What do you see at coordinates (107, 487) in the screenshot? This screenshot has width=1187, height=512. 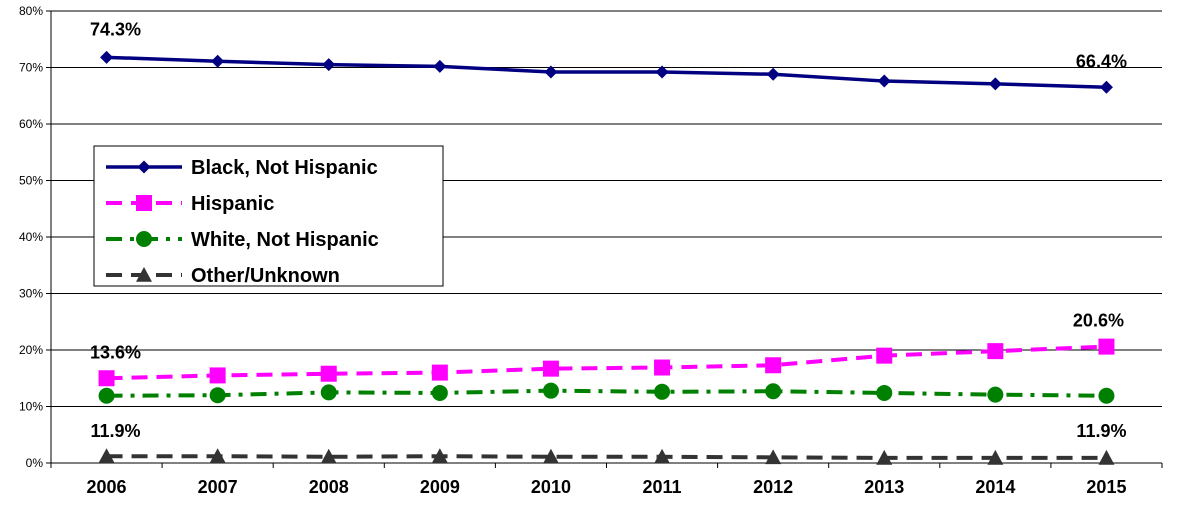 I see `x-tick-label: 2006` at bounding box center [107, 487].